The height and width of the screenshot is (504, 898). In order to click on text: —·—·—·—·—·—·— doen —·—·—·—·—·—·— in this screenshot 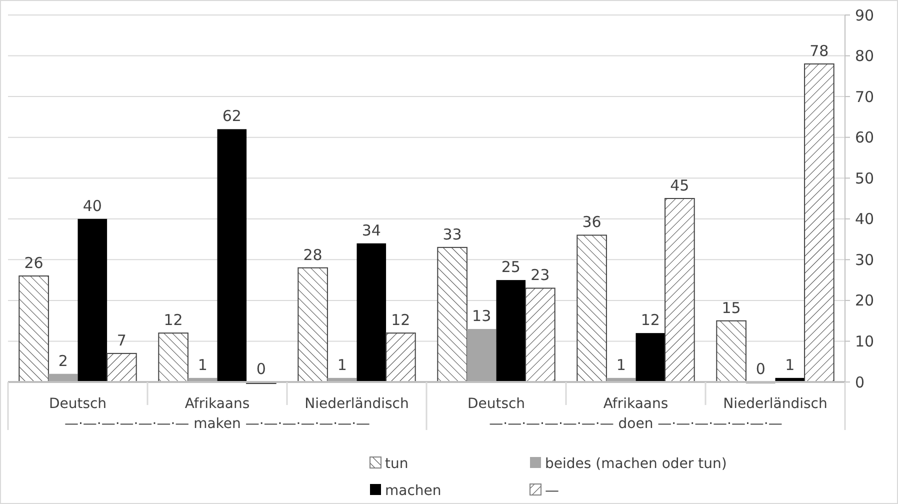, I will do `click(635, 424)`.